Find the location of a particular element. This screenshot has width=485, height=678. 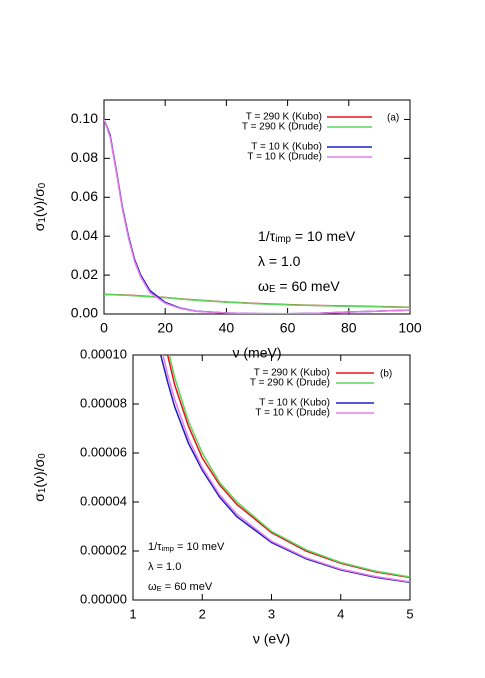

y-tick-label: 0.00004 is located at coordinates (103, 500).